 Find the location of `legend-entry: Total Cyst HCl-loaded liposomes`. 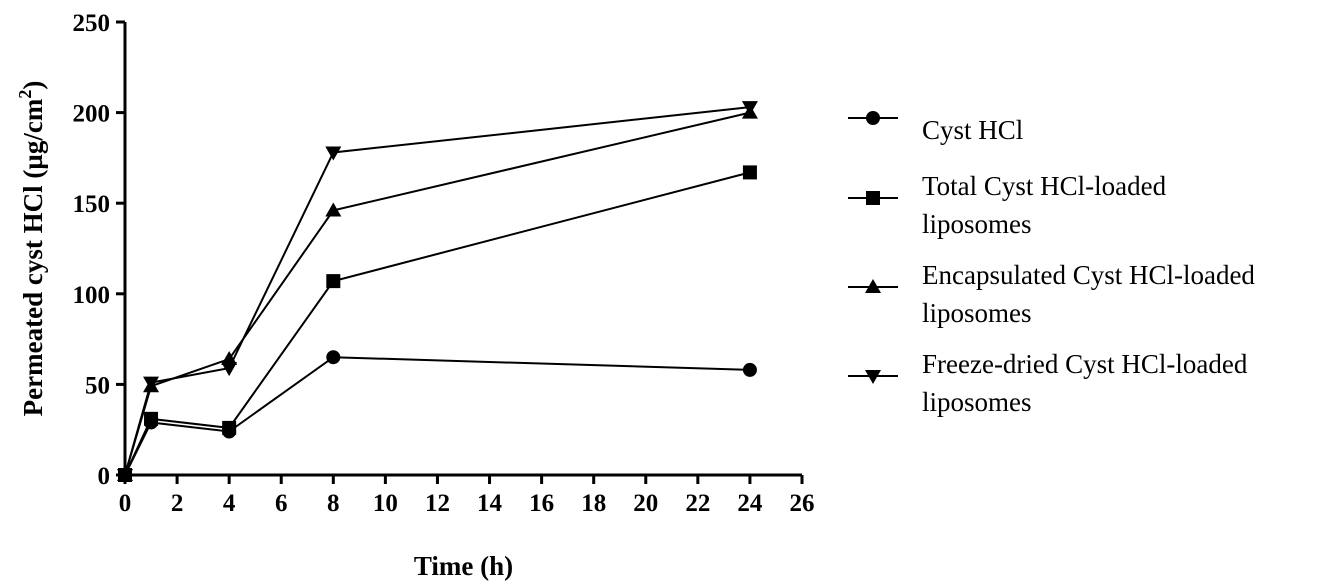

legend-entry: Total Cyst HCl-loaded liposomes is located at coordinates (1007, 205).